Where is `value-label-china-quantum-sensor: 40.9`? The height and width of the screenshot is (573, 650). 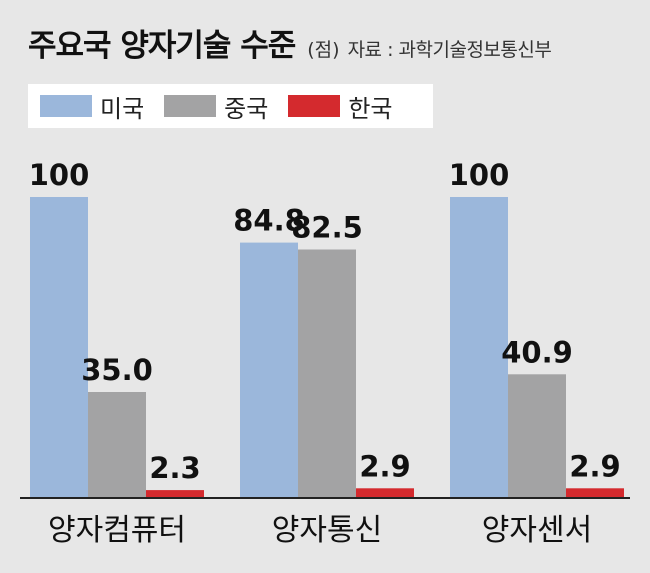
value-label-china-quantum-sensor: 40.9 is located at coordinates (537, 352).